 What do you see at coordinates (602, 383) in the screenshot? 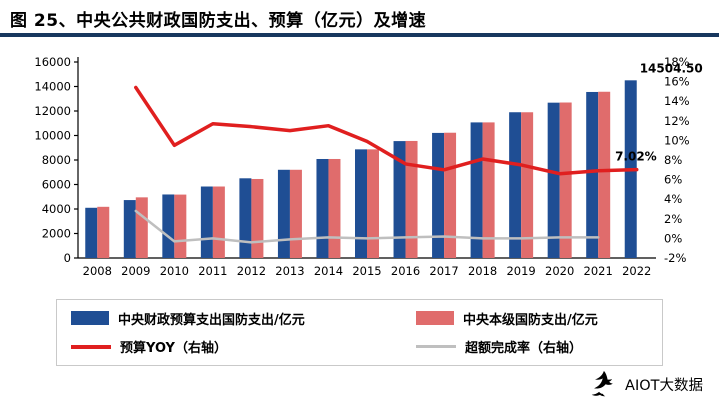
I see `eagle-logo-icon` at bounding box center [602, 383].